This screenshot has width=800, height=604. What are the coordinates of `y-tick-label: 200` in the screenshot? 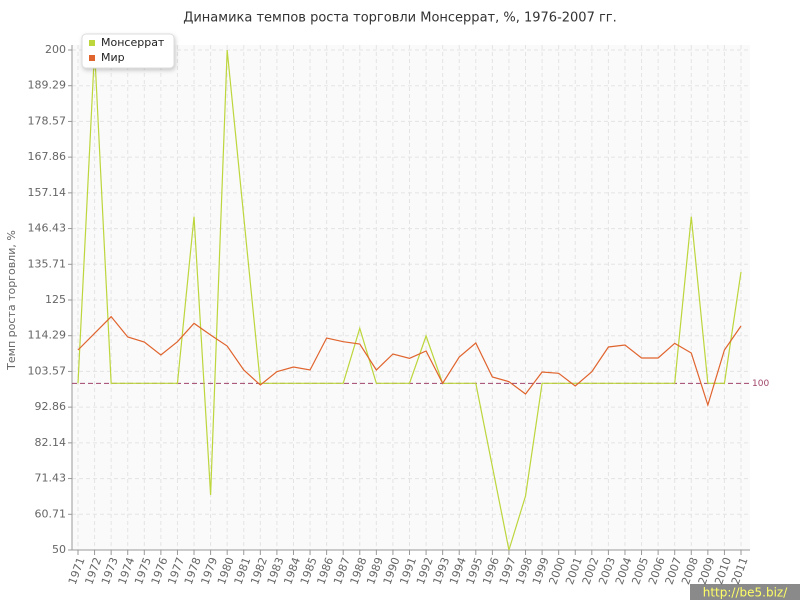 It's located at (55, 49).